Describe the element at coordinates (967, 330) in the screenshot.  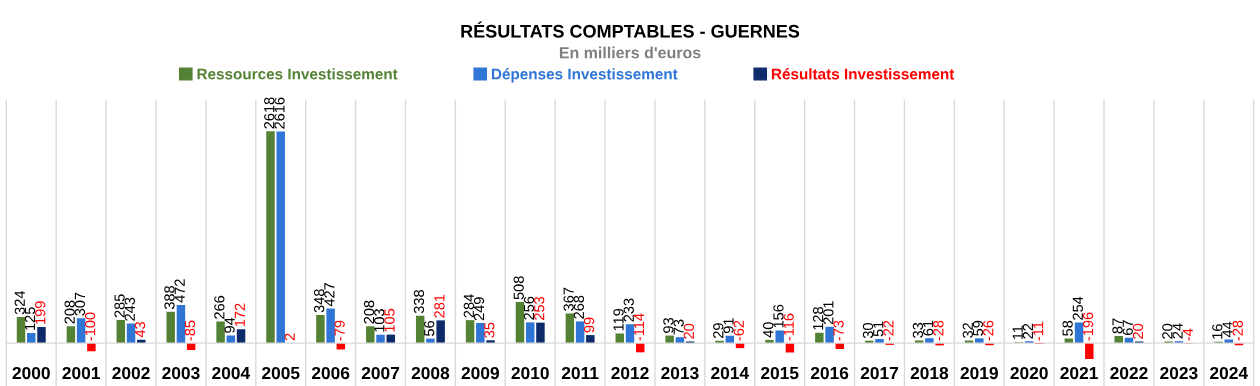
I see `data-label: 32` at that location.